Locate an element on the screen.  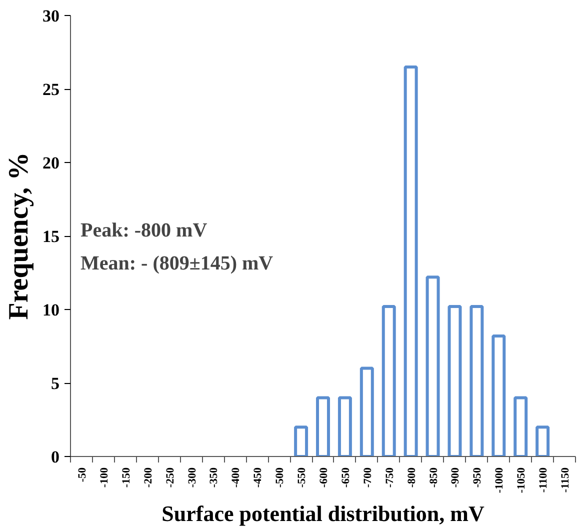
x-tick-label: -350 is located at coordinates (214, 477).